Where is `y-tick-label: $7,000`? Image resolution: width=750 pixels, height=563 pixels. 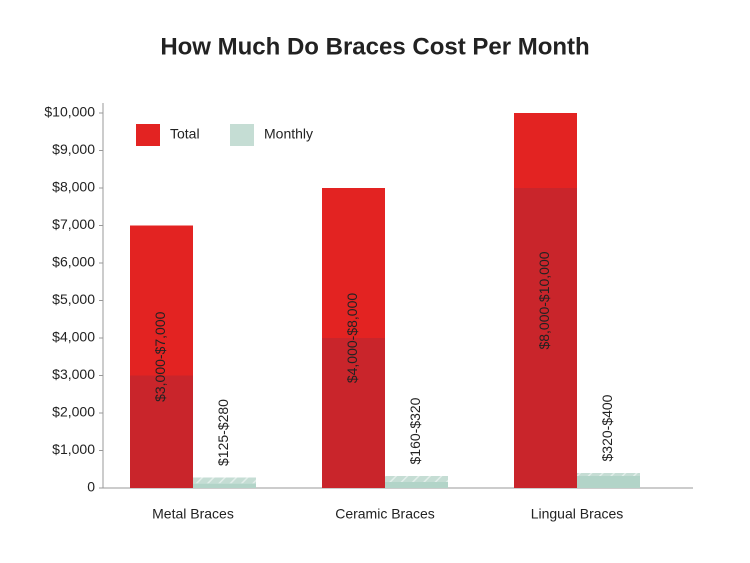
y-tick-label: $7,000 is located at coordinates (73, 224).